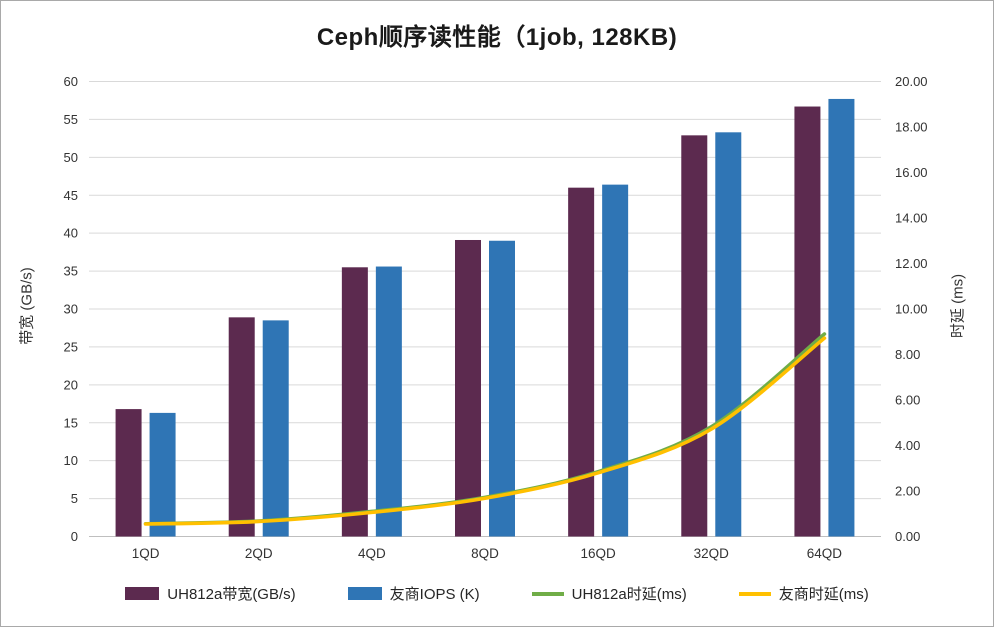  I want to click on category-label: 8QD, so click(485, 553).